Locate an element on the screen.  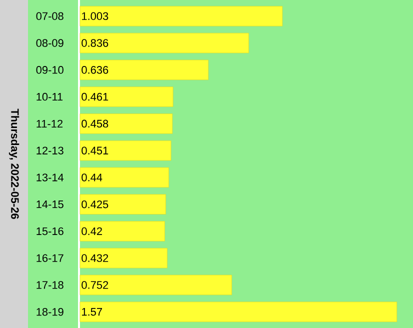
y-tick-label: 15-16 is located at coordinates (50, 231).